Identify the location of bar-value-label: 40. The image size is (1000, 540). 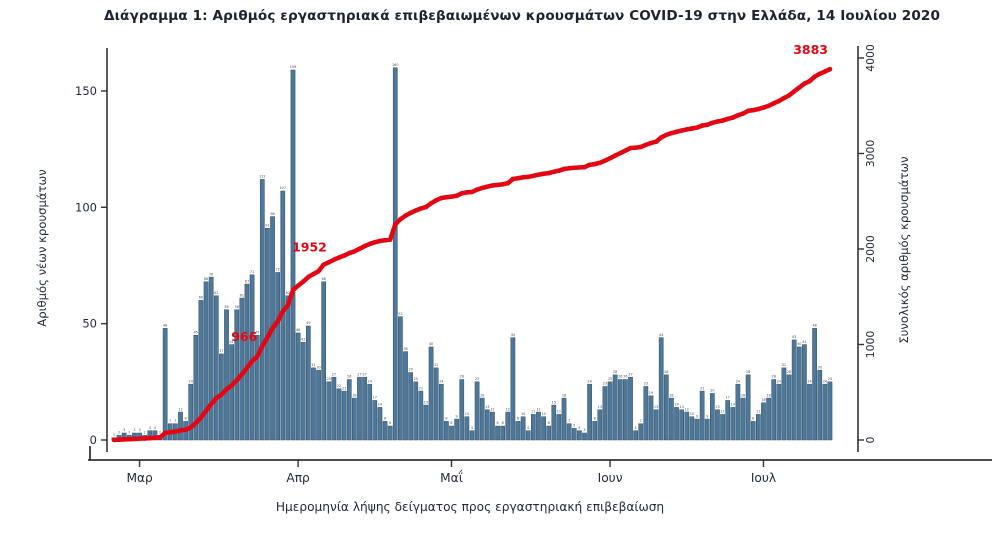
(799, 344).